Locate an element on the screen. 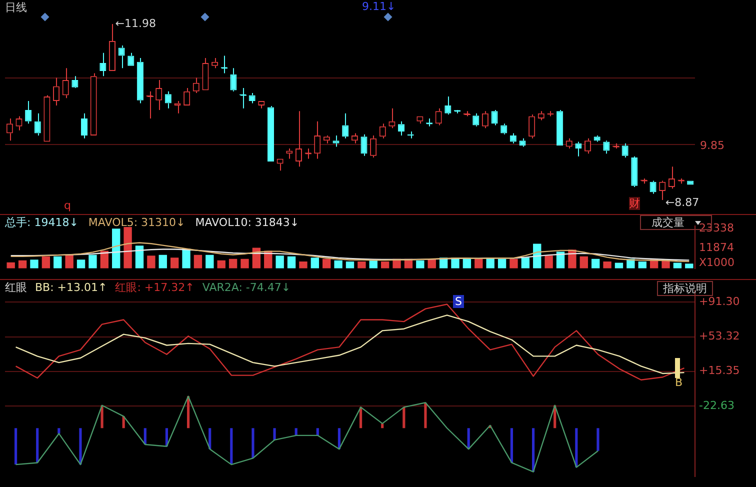  y-tick-label: -22.63 is located at coordinates (716, 405).